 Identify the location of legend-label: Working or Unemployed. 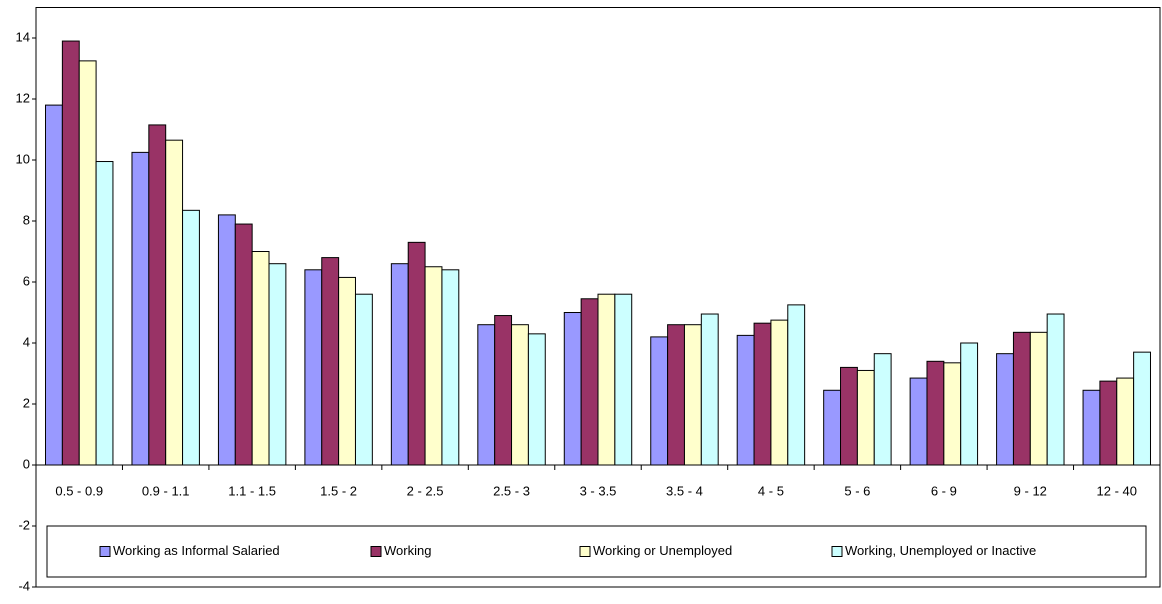
(662, 550).